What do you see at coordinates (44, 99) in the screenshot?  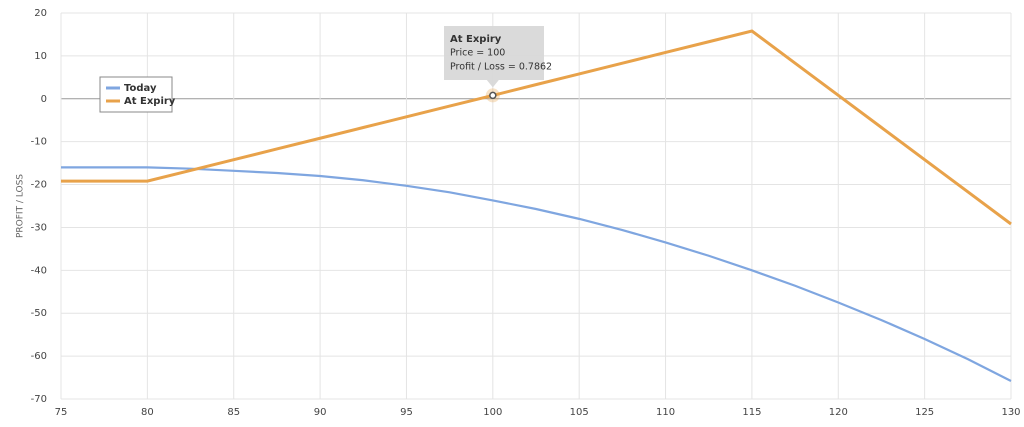 I see `y-tick-label: 0` at bounding box center [44, 99].